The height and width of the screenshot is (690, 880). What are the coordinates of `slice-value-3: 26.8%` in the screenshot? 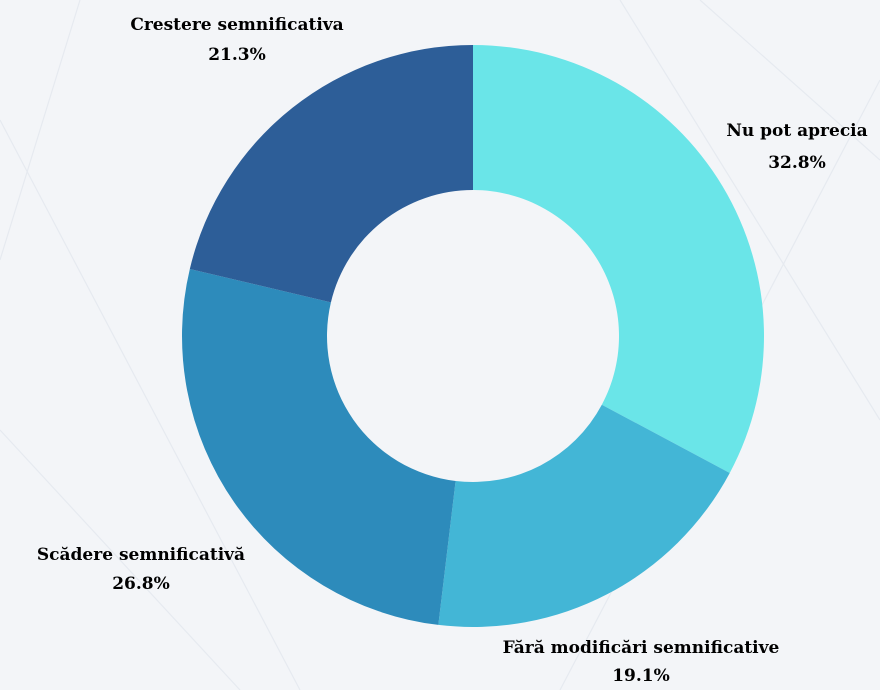 It's located at (141, 584).